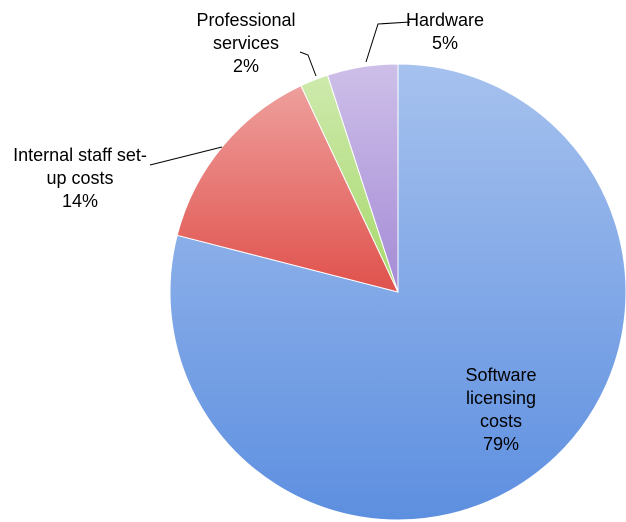  I want to click on slice-label: Software licensing costs 79%, so click(501, 410).